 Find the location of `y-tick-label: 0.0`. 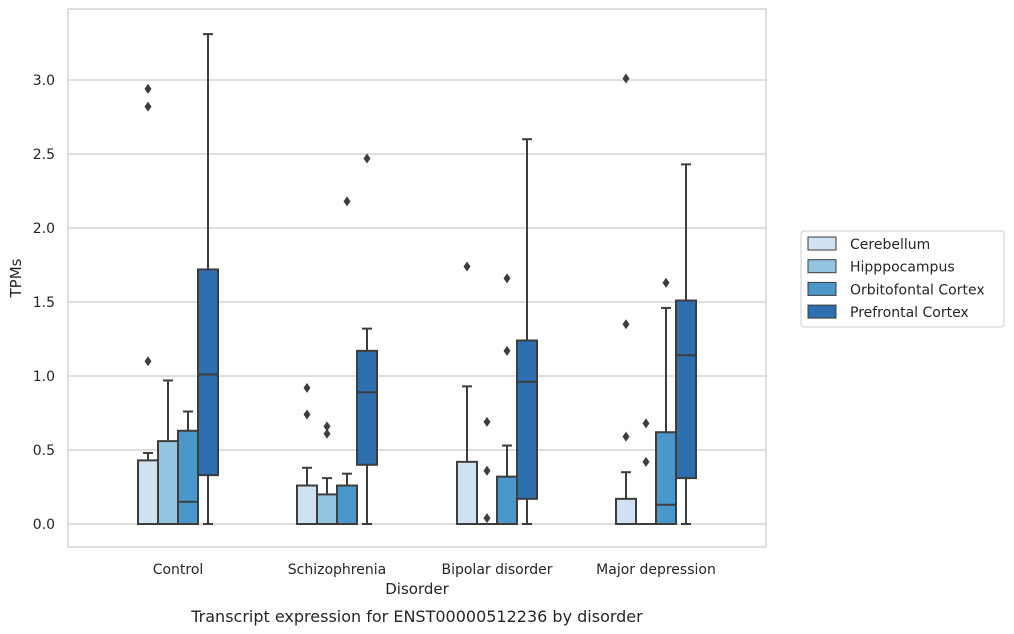

y-tick-label: 0.0 is located at coordinates (44, 525).